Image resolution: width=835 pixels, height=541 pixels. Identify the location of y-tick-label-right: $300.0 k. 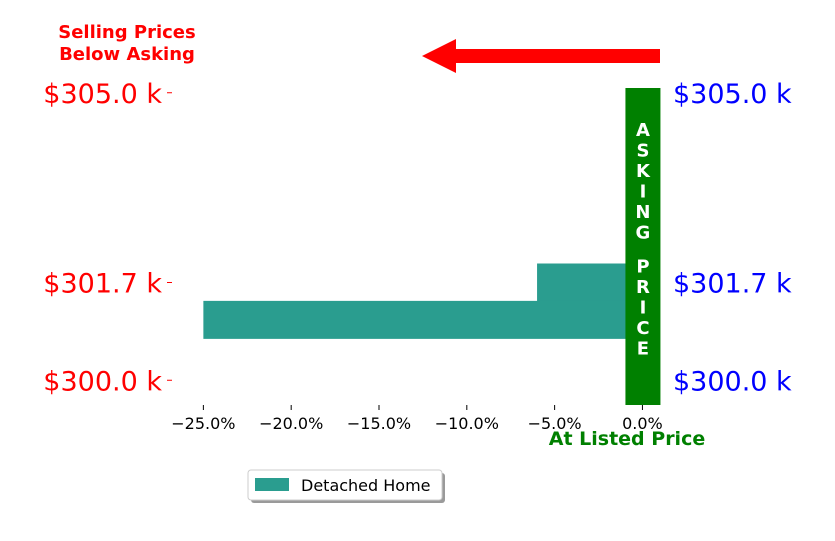
(732, 381).